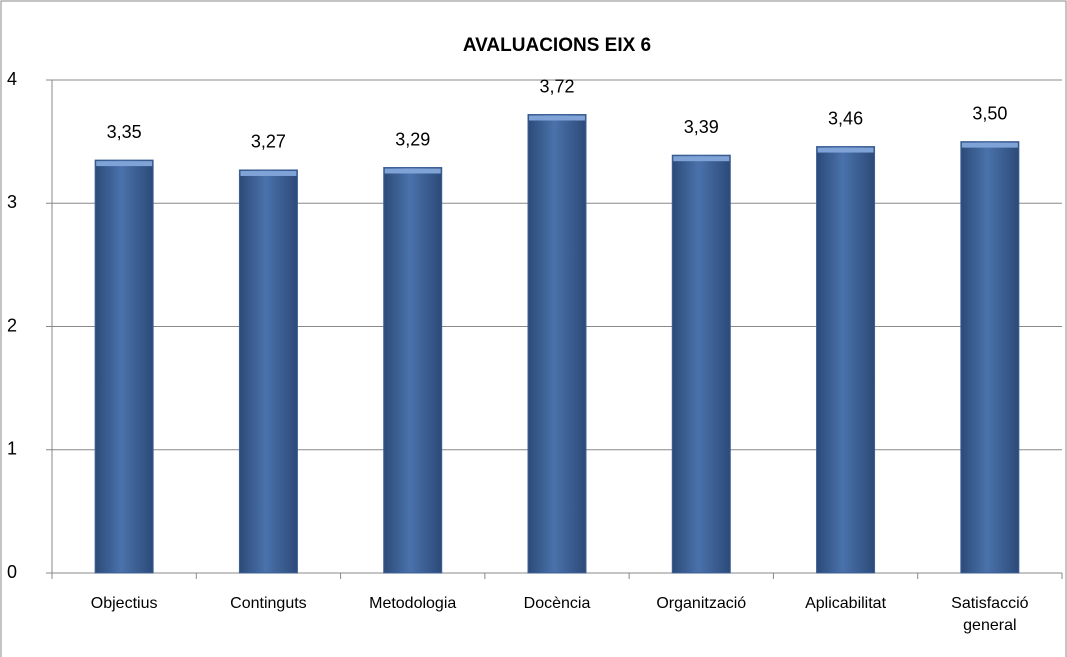 This screenshot has height=657, width=1067. I want to click on x-tick-label: Aplicabilitat, so click(846, 603).